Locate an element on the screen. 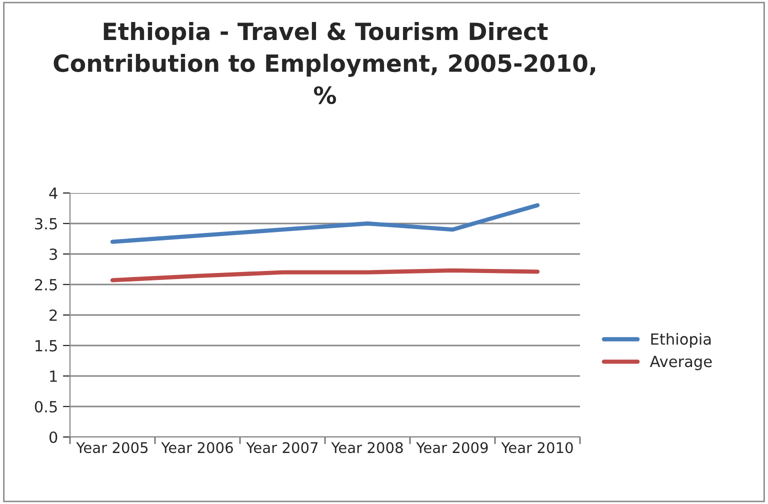  y-tick-label: 3.5 is located at coordinates (46, 224).